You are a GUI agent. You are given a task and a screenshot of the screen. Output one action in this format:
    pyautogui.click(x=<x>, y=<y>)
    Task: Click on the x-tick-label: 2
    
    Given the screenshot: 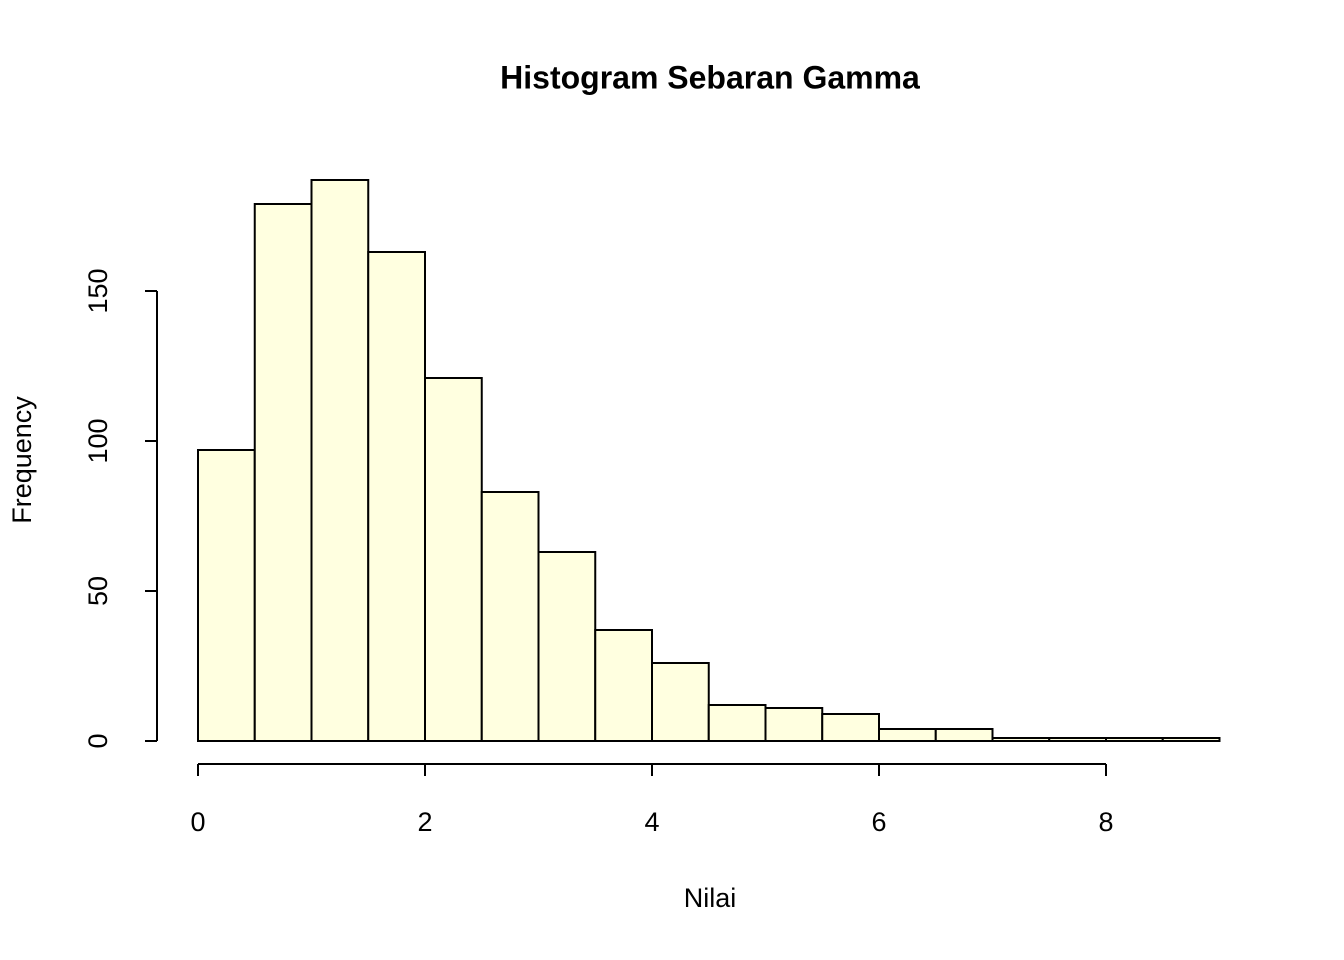 What is the action you would take?
    pyautogui.click(x=424, y=822)
    